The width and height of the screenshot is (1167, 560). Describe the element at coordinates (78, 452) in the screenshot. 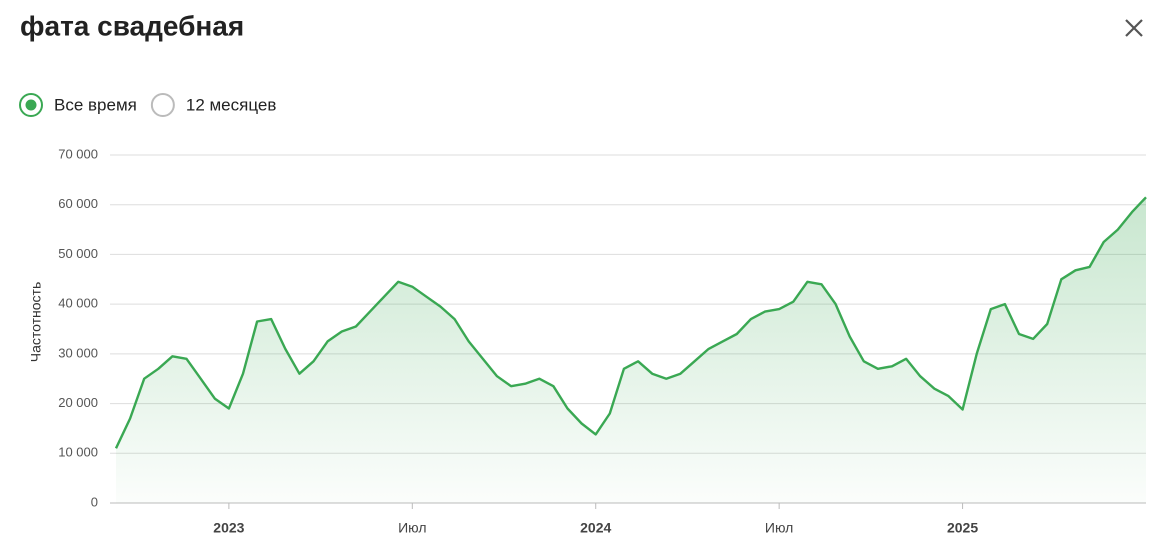

I see `y-tick-label: 10 000` at that location.